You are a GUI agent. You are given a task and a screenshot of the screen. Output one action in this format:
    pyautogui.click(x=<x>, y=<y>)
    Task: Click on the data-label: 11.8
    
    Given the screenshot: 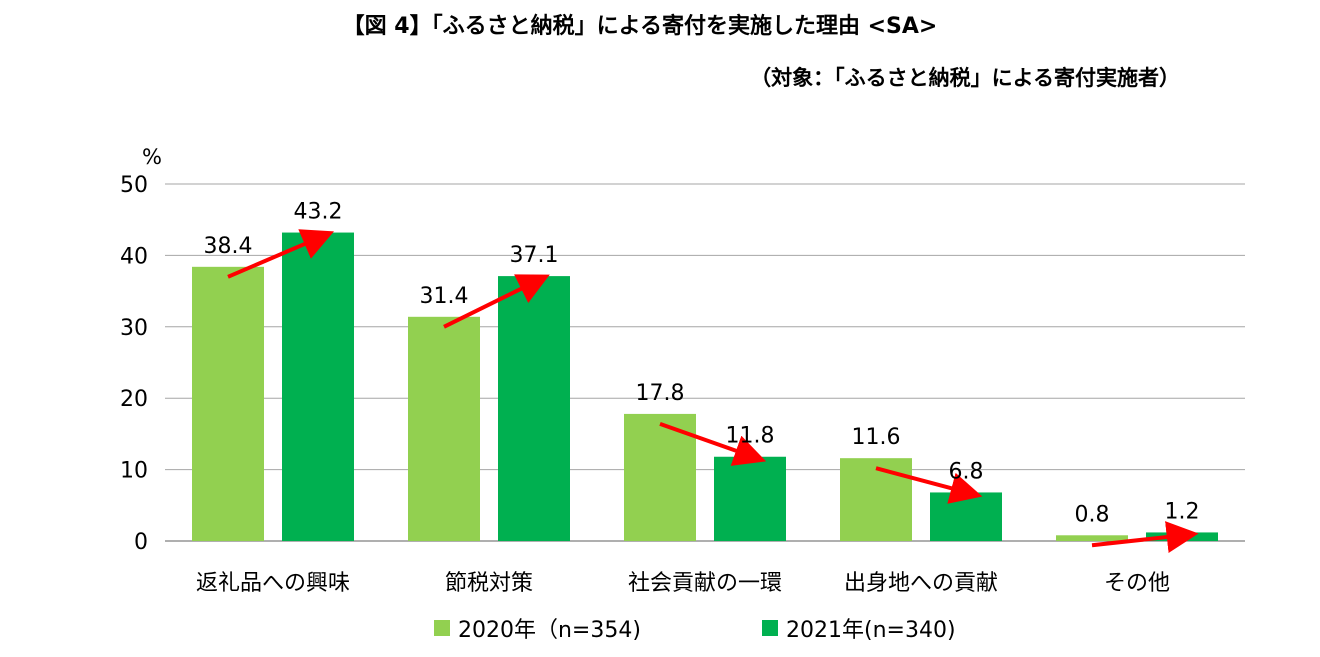 What is the action you would take?
    pyautogui.click(x=750, y=436)
    